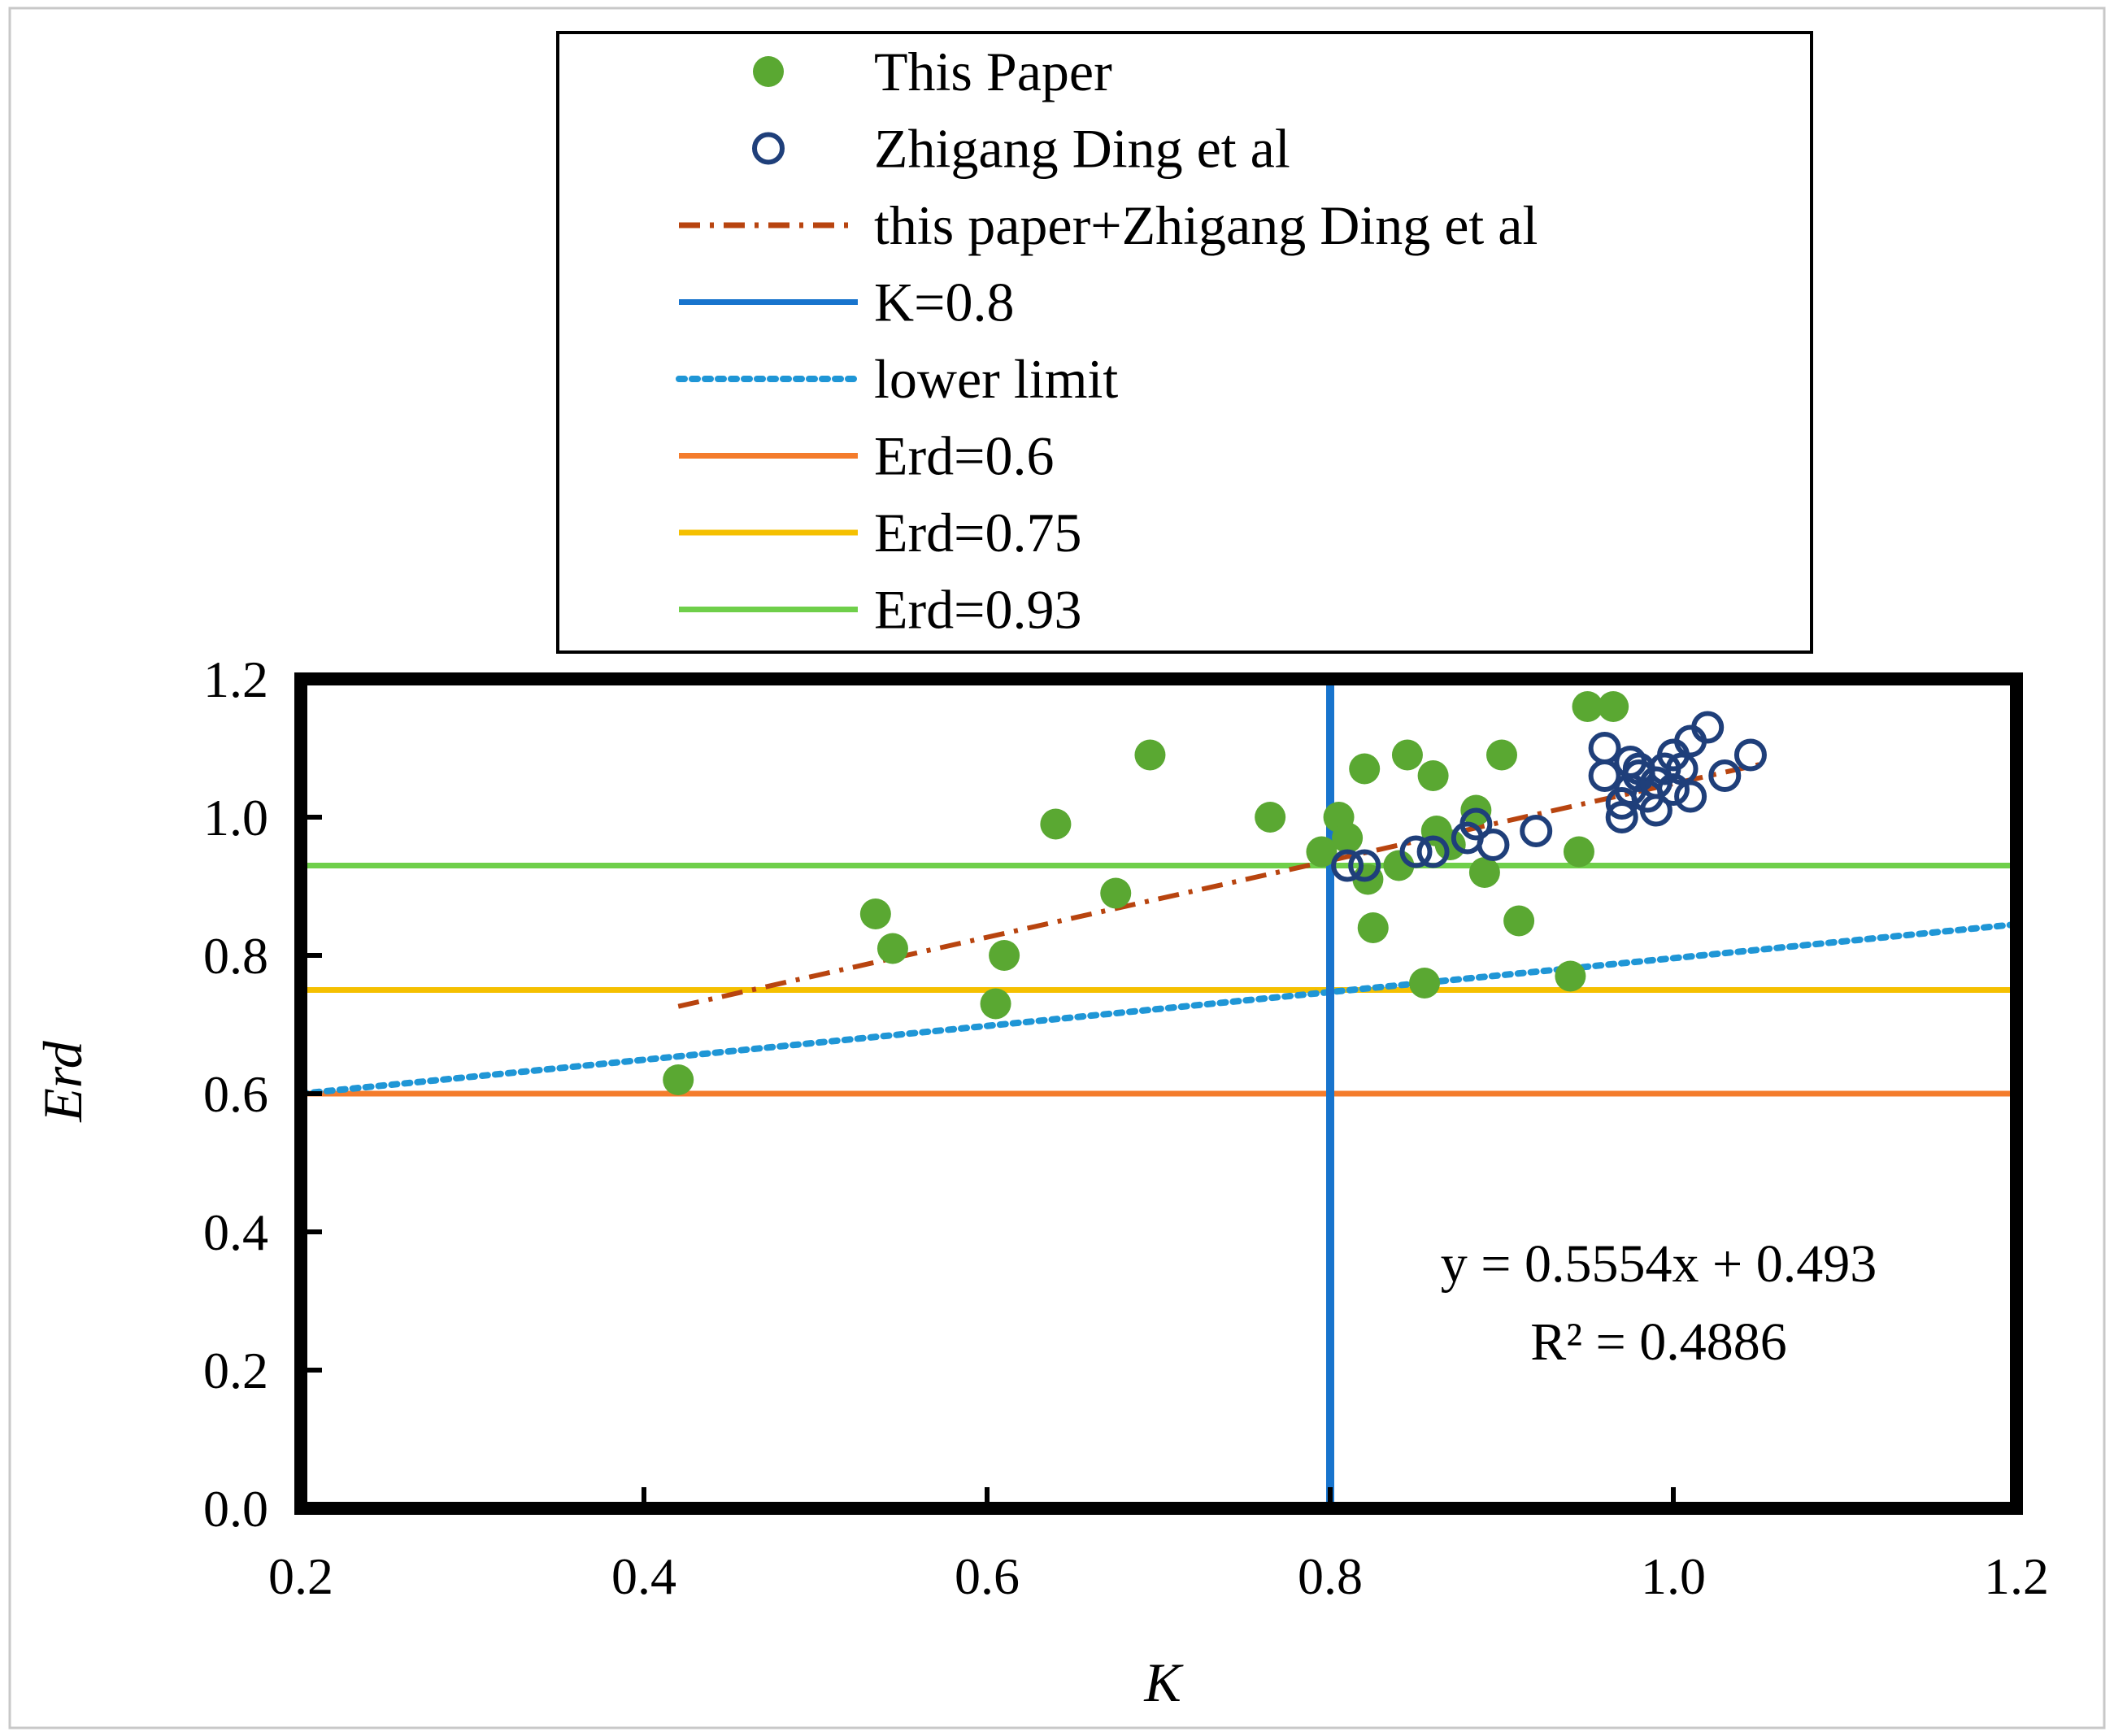 This screenshot has width=2114, height=1736. Describe the element at coordinates (1206, 225) in the screenshot. I see `legend-label: this paper+Zhigang Ding et al` at that location.